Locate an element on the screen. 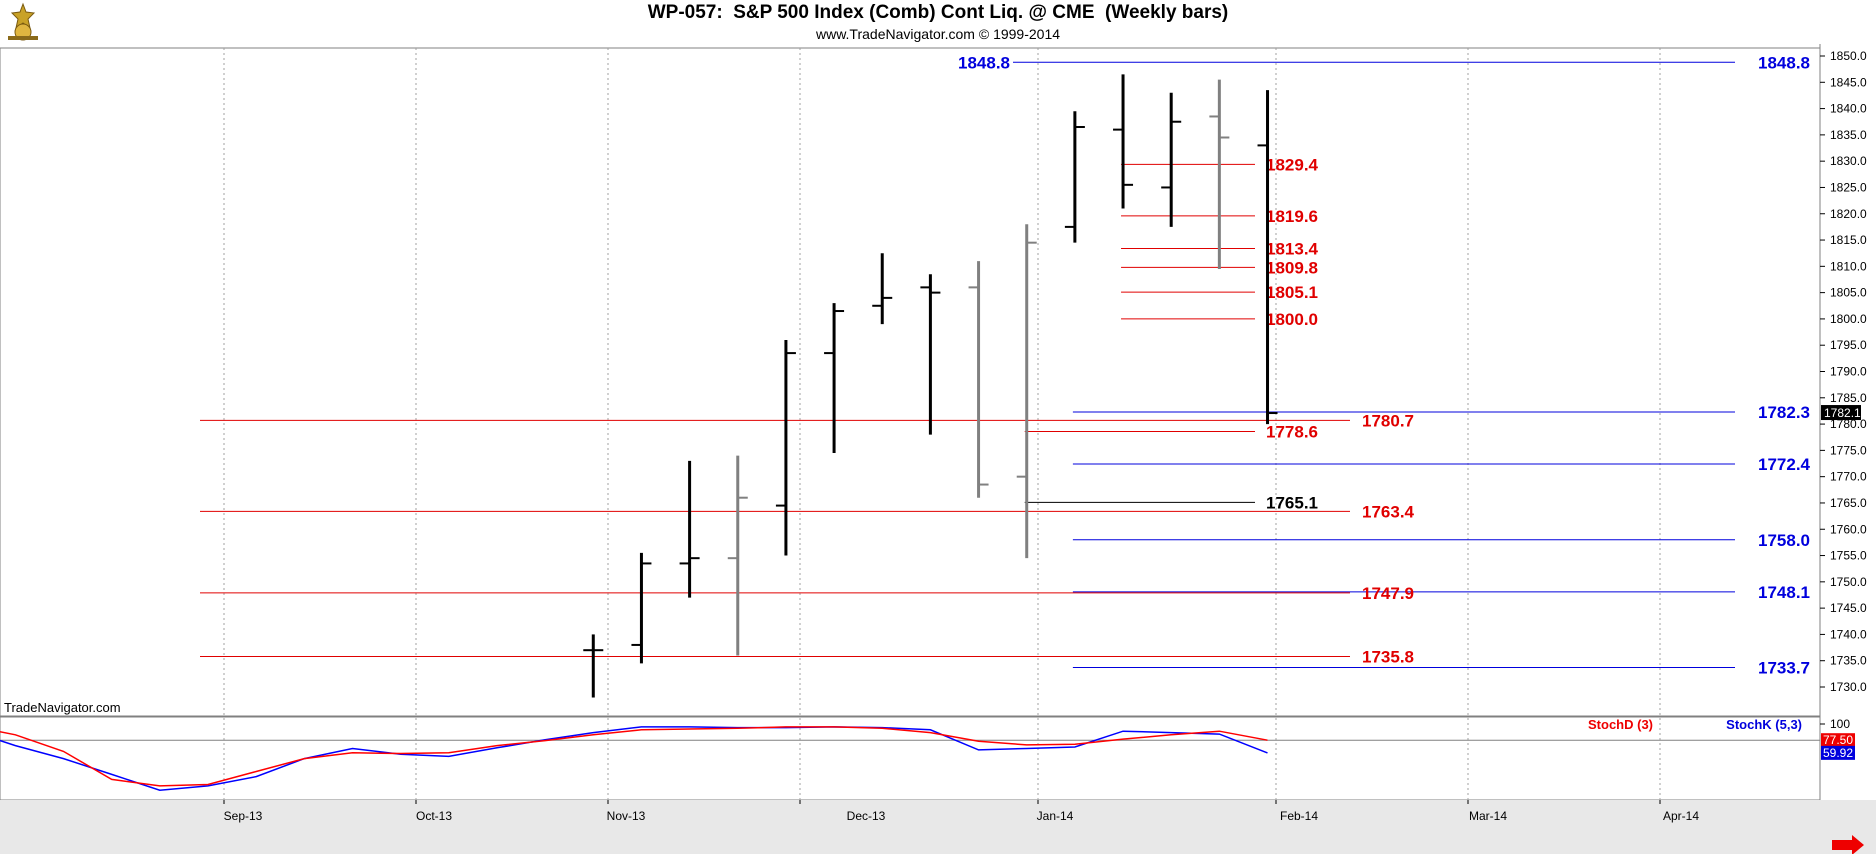  stoch-tick-label: 100 is located at coordinates (1840, 724).